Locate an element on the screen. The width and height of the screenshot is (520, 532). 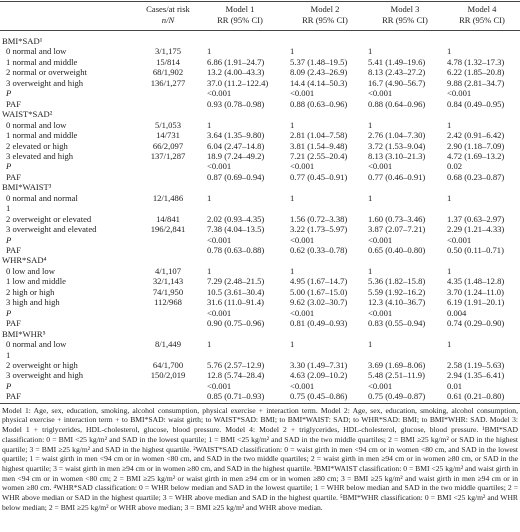
rr-cell: 5.76 (2.57–12.9) is located at coordinates (236, 364).